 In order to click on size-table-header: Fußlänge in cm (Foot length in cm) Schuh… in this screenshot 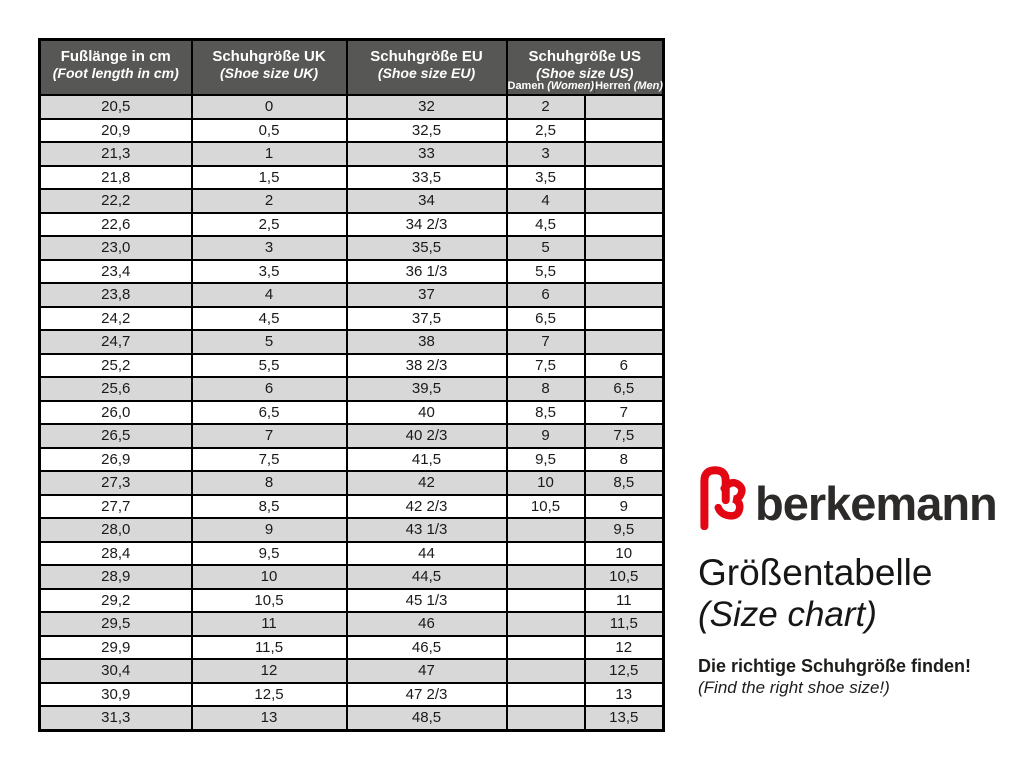, I will do `click(351, 67)`.